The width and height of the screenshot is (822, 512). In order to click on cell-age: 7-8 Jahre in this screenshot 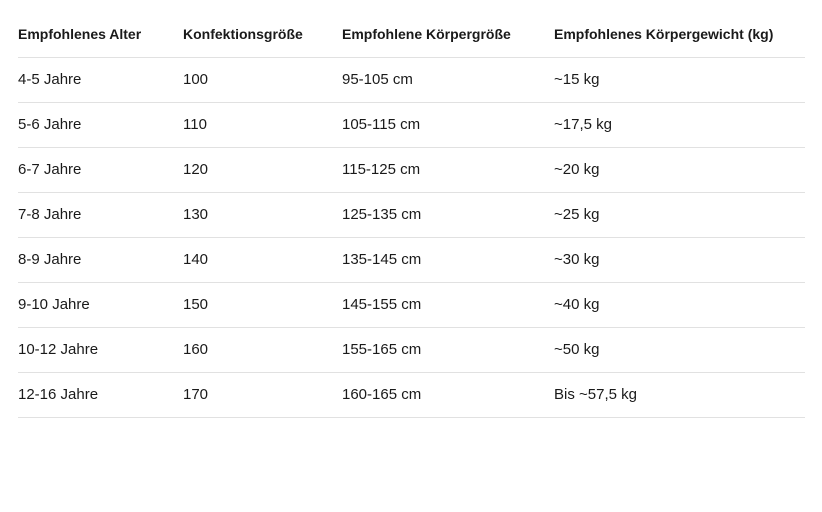, I will do `click(100, 215)`.